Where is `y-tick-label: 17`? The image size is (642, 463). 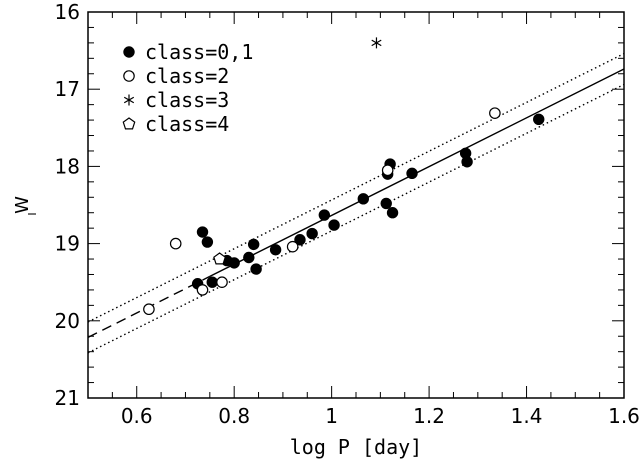
y-tick-label: 17 is located at coordinates (67, 89).